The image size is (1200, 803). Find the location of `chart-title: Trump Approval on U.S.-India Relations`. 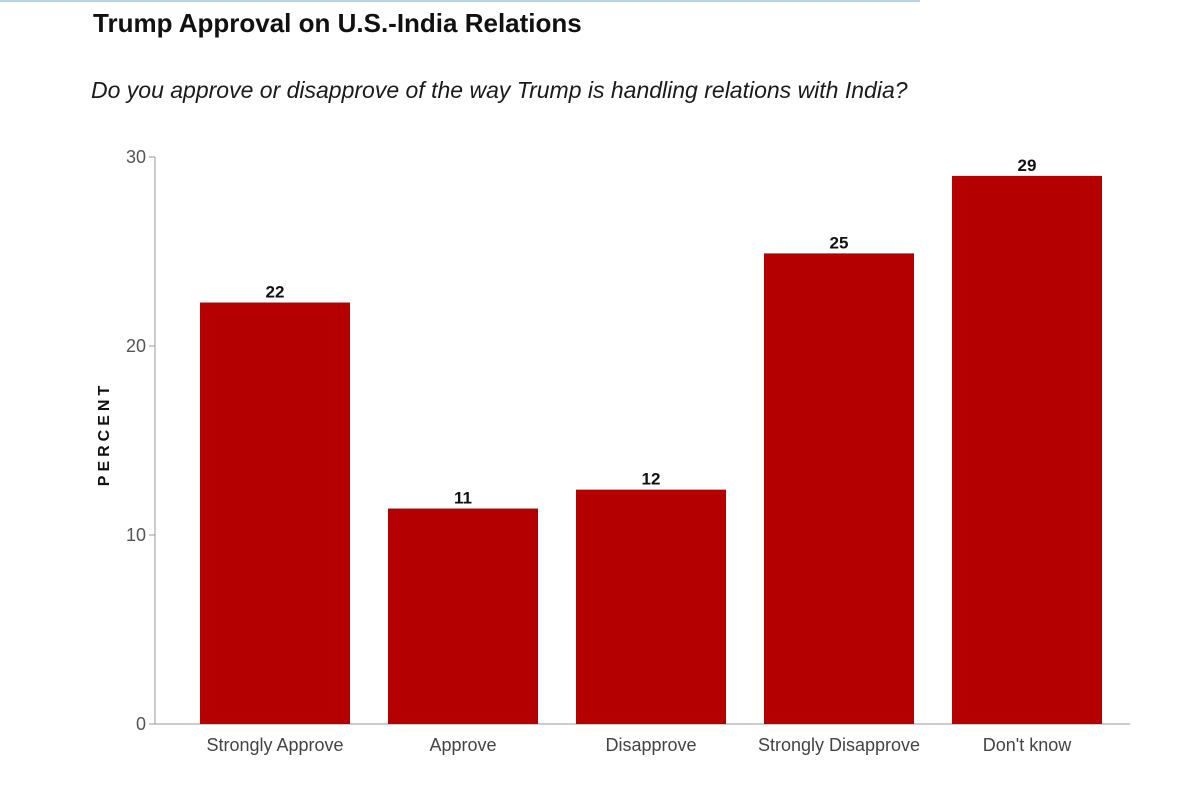

chart-title: Trump Approval on U.S.-India Relations is located at coordinates (337, 23).